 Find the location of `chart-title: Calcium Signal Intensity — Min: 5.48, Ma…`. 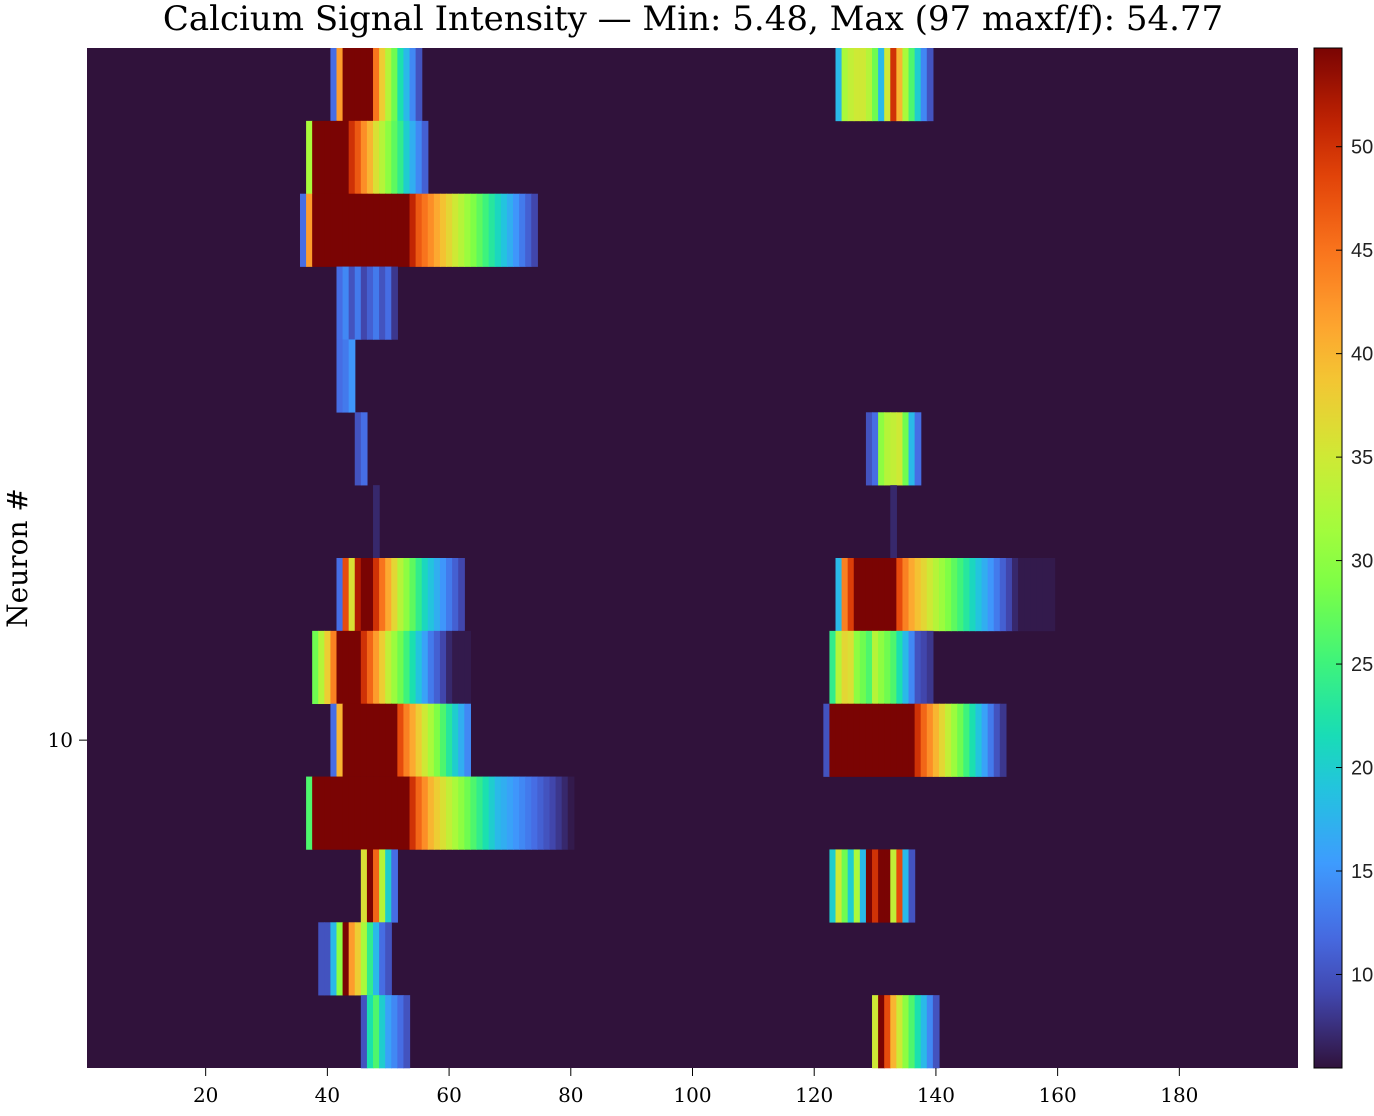

chart-title: Calcium Signal Intensity — Min: 5.48, Ma… is located at coordinates (693, 19).